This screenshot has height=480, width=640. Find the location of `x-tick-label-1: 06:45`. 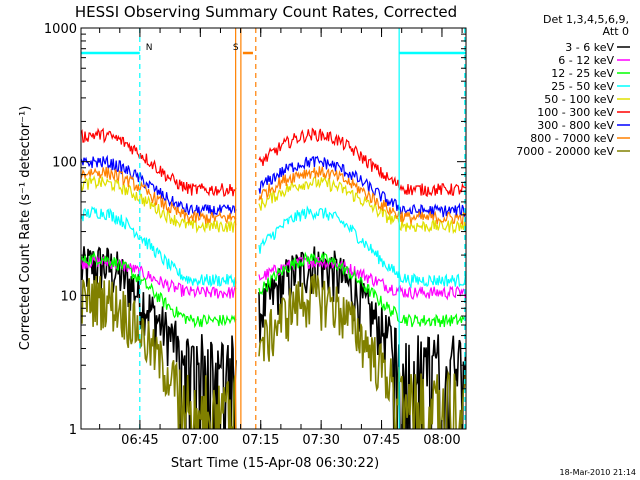

x-tick-label-1: 06:45 is located at coordinates (139, 440).